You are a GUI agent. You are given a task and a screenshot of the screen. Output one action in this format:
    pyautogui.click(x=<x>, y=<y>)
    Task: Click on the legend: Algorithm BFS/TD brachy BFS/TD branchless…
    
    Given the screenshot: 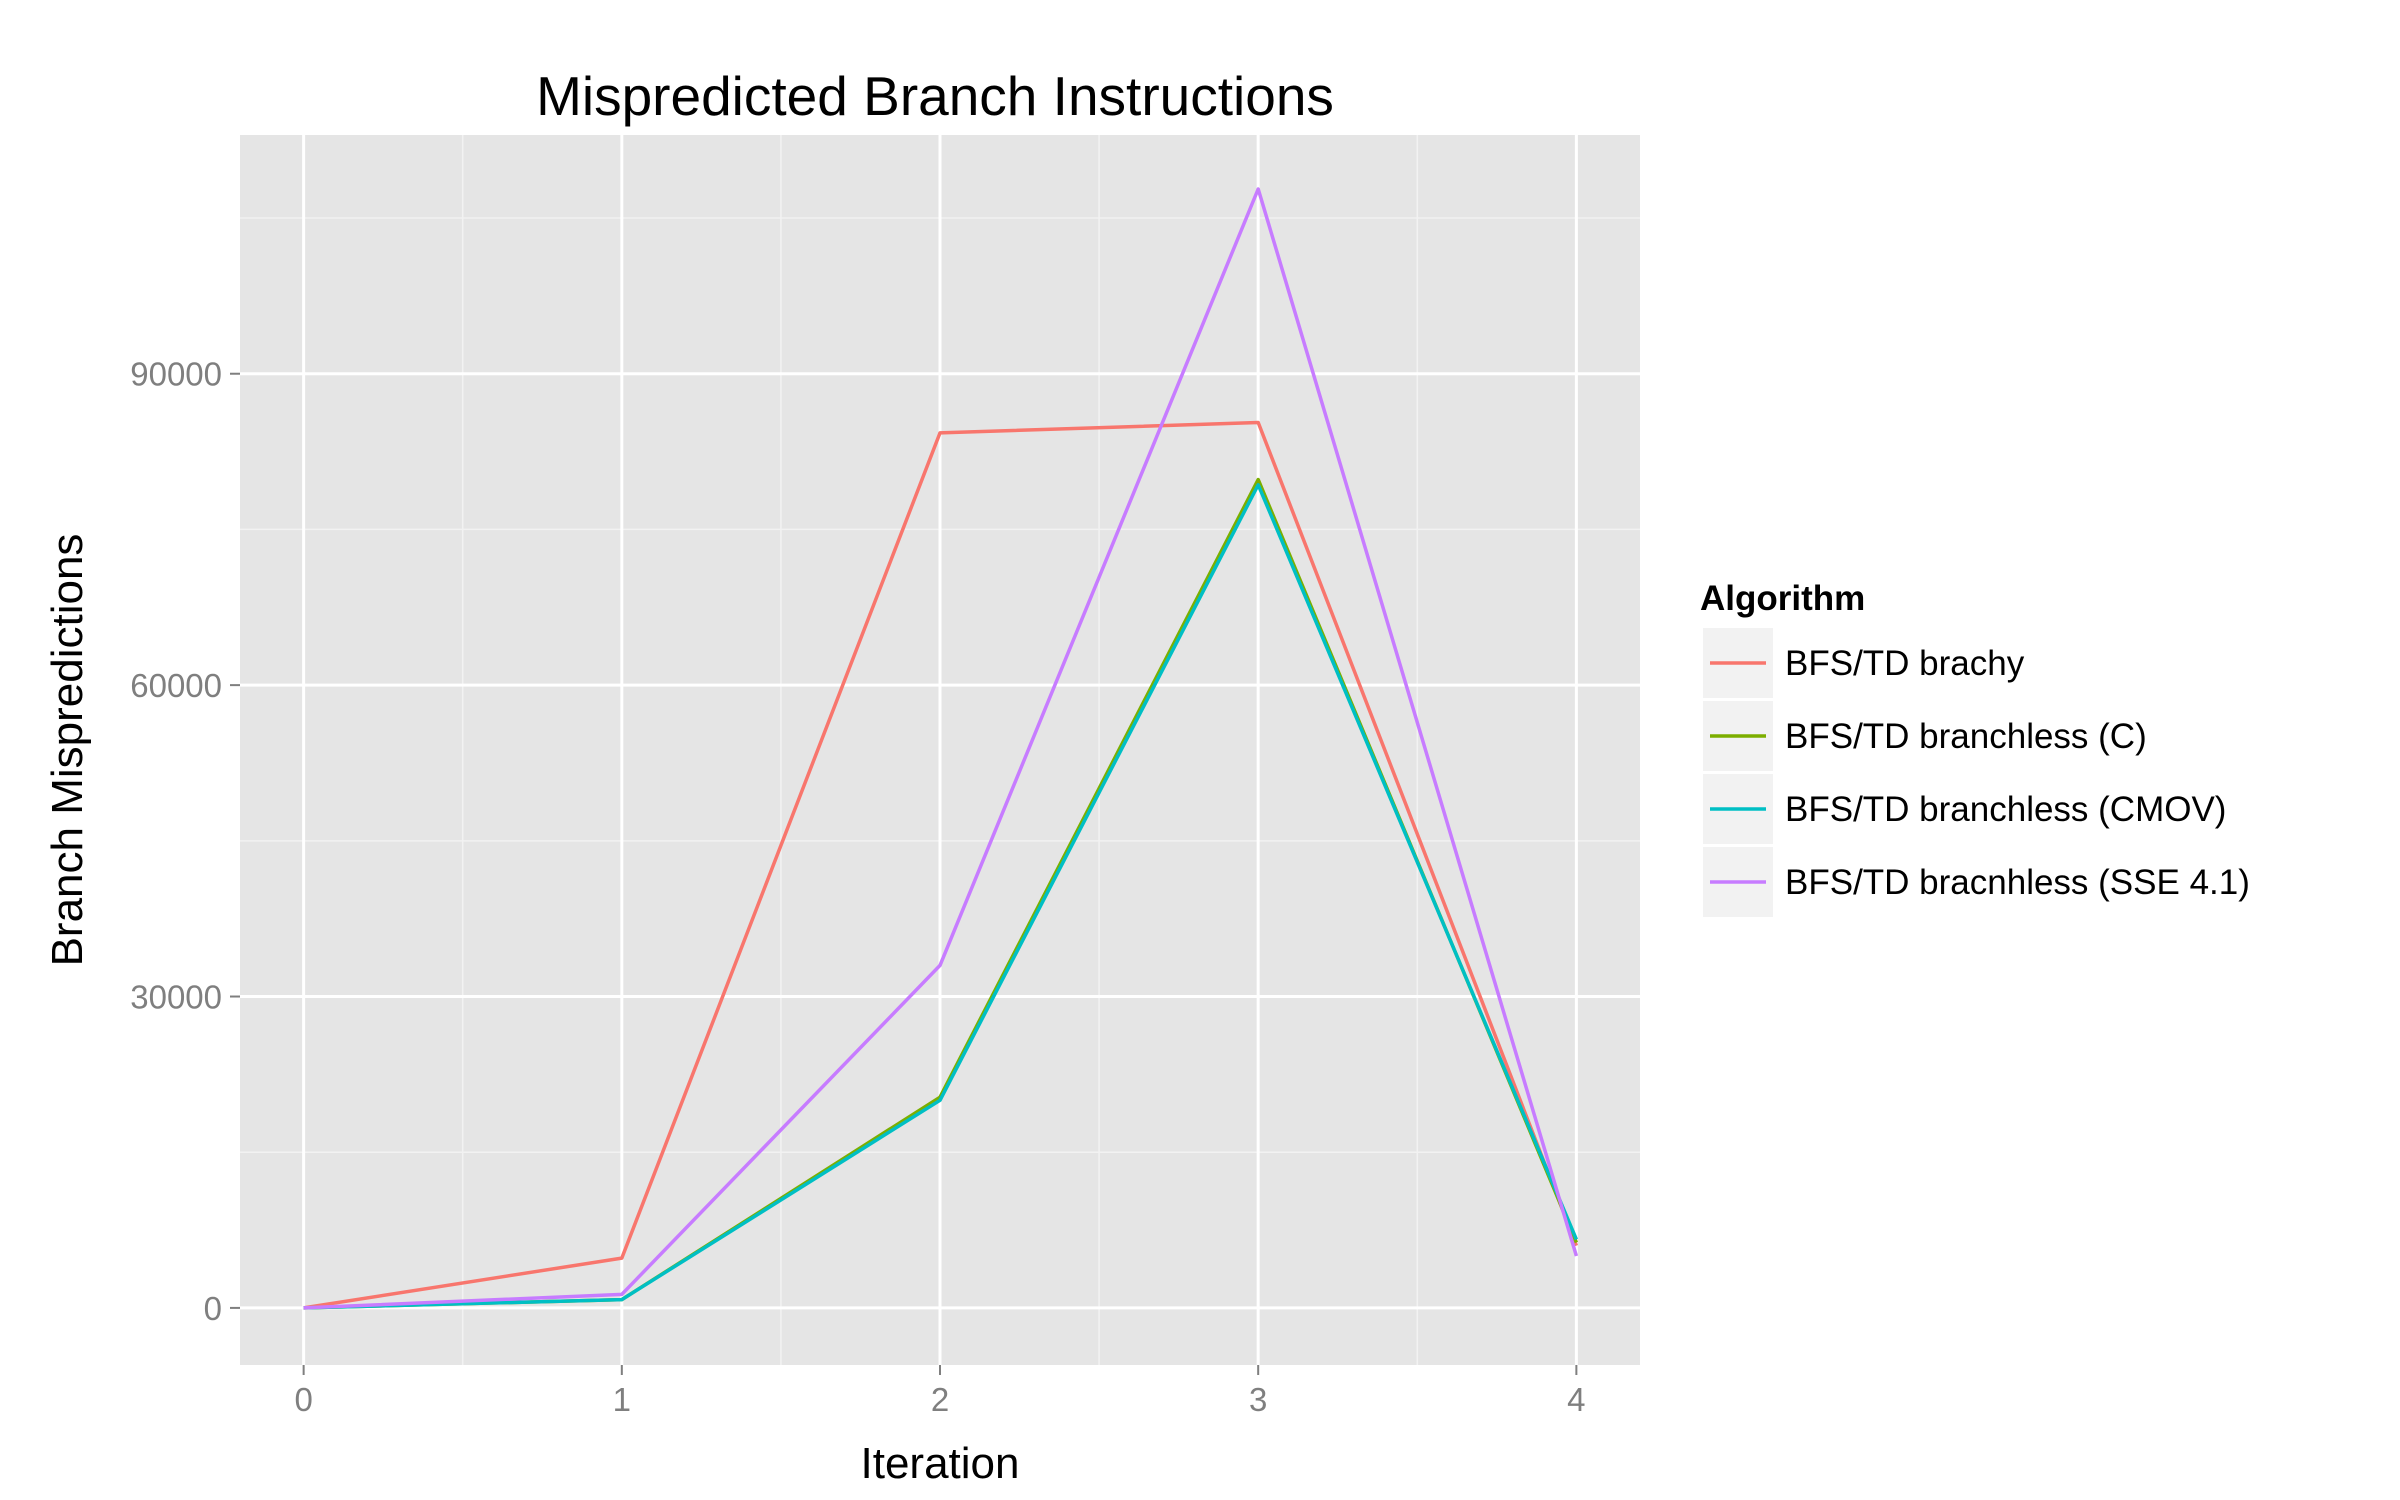 What is the action you would take?
    pyautogui.click(x=1975, y=748)
    